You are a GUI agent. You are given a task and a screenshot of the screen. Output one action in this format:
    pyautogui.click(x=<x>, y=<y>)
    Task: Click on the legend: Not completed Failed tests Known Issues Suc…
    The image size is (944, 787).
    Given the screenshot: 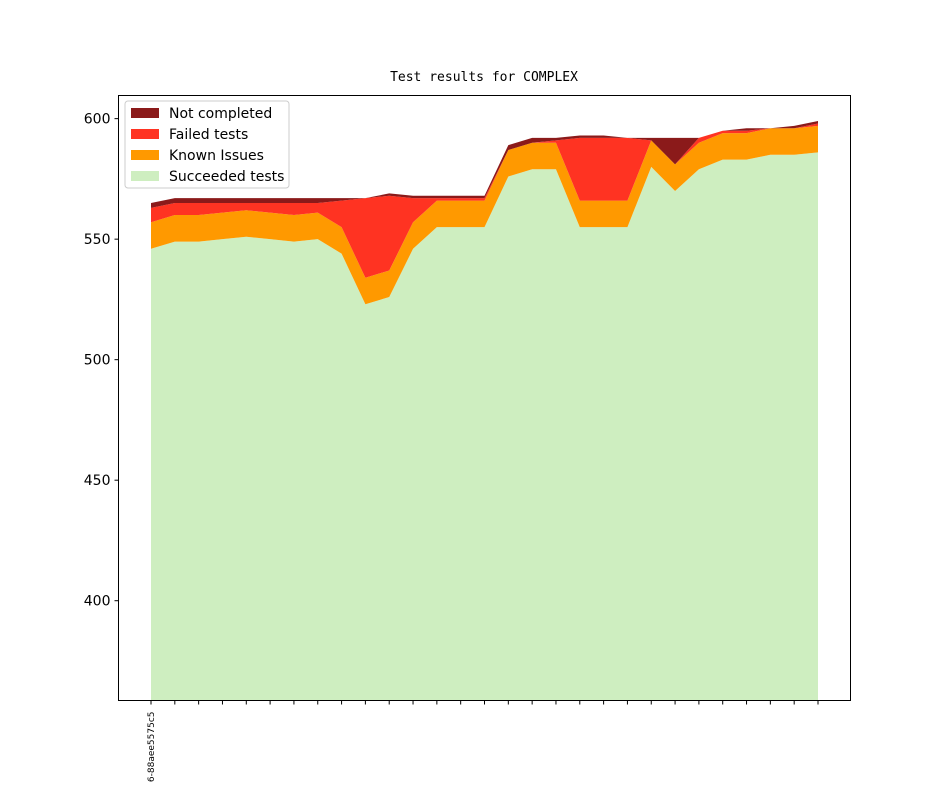 What is the action you would take?
    pyautogui.click(x=207, y=144)
    